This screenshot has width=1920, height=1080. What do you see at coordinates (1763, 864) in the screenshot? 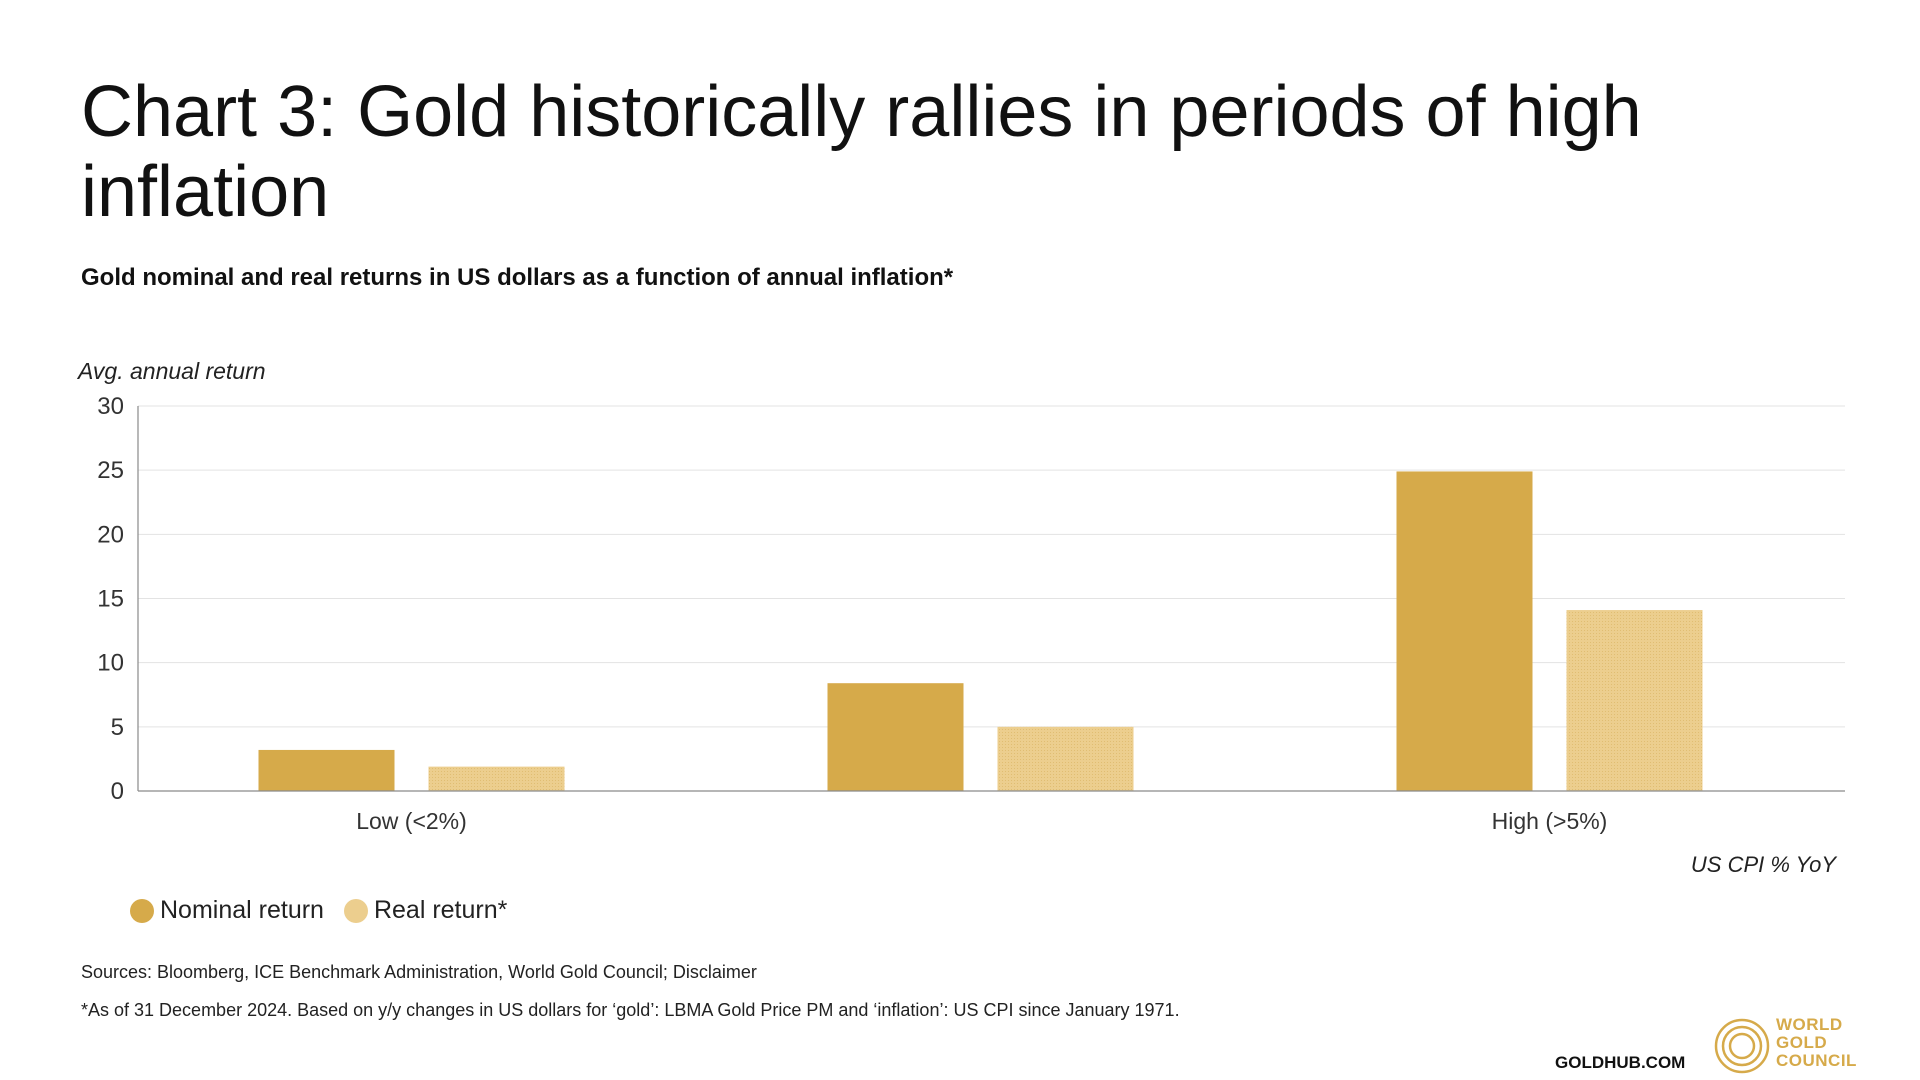
I see `x-axis-label: US CPI % YoY` at bounding box center [1763, 864].